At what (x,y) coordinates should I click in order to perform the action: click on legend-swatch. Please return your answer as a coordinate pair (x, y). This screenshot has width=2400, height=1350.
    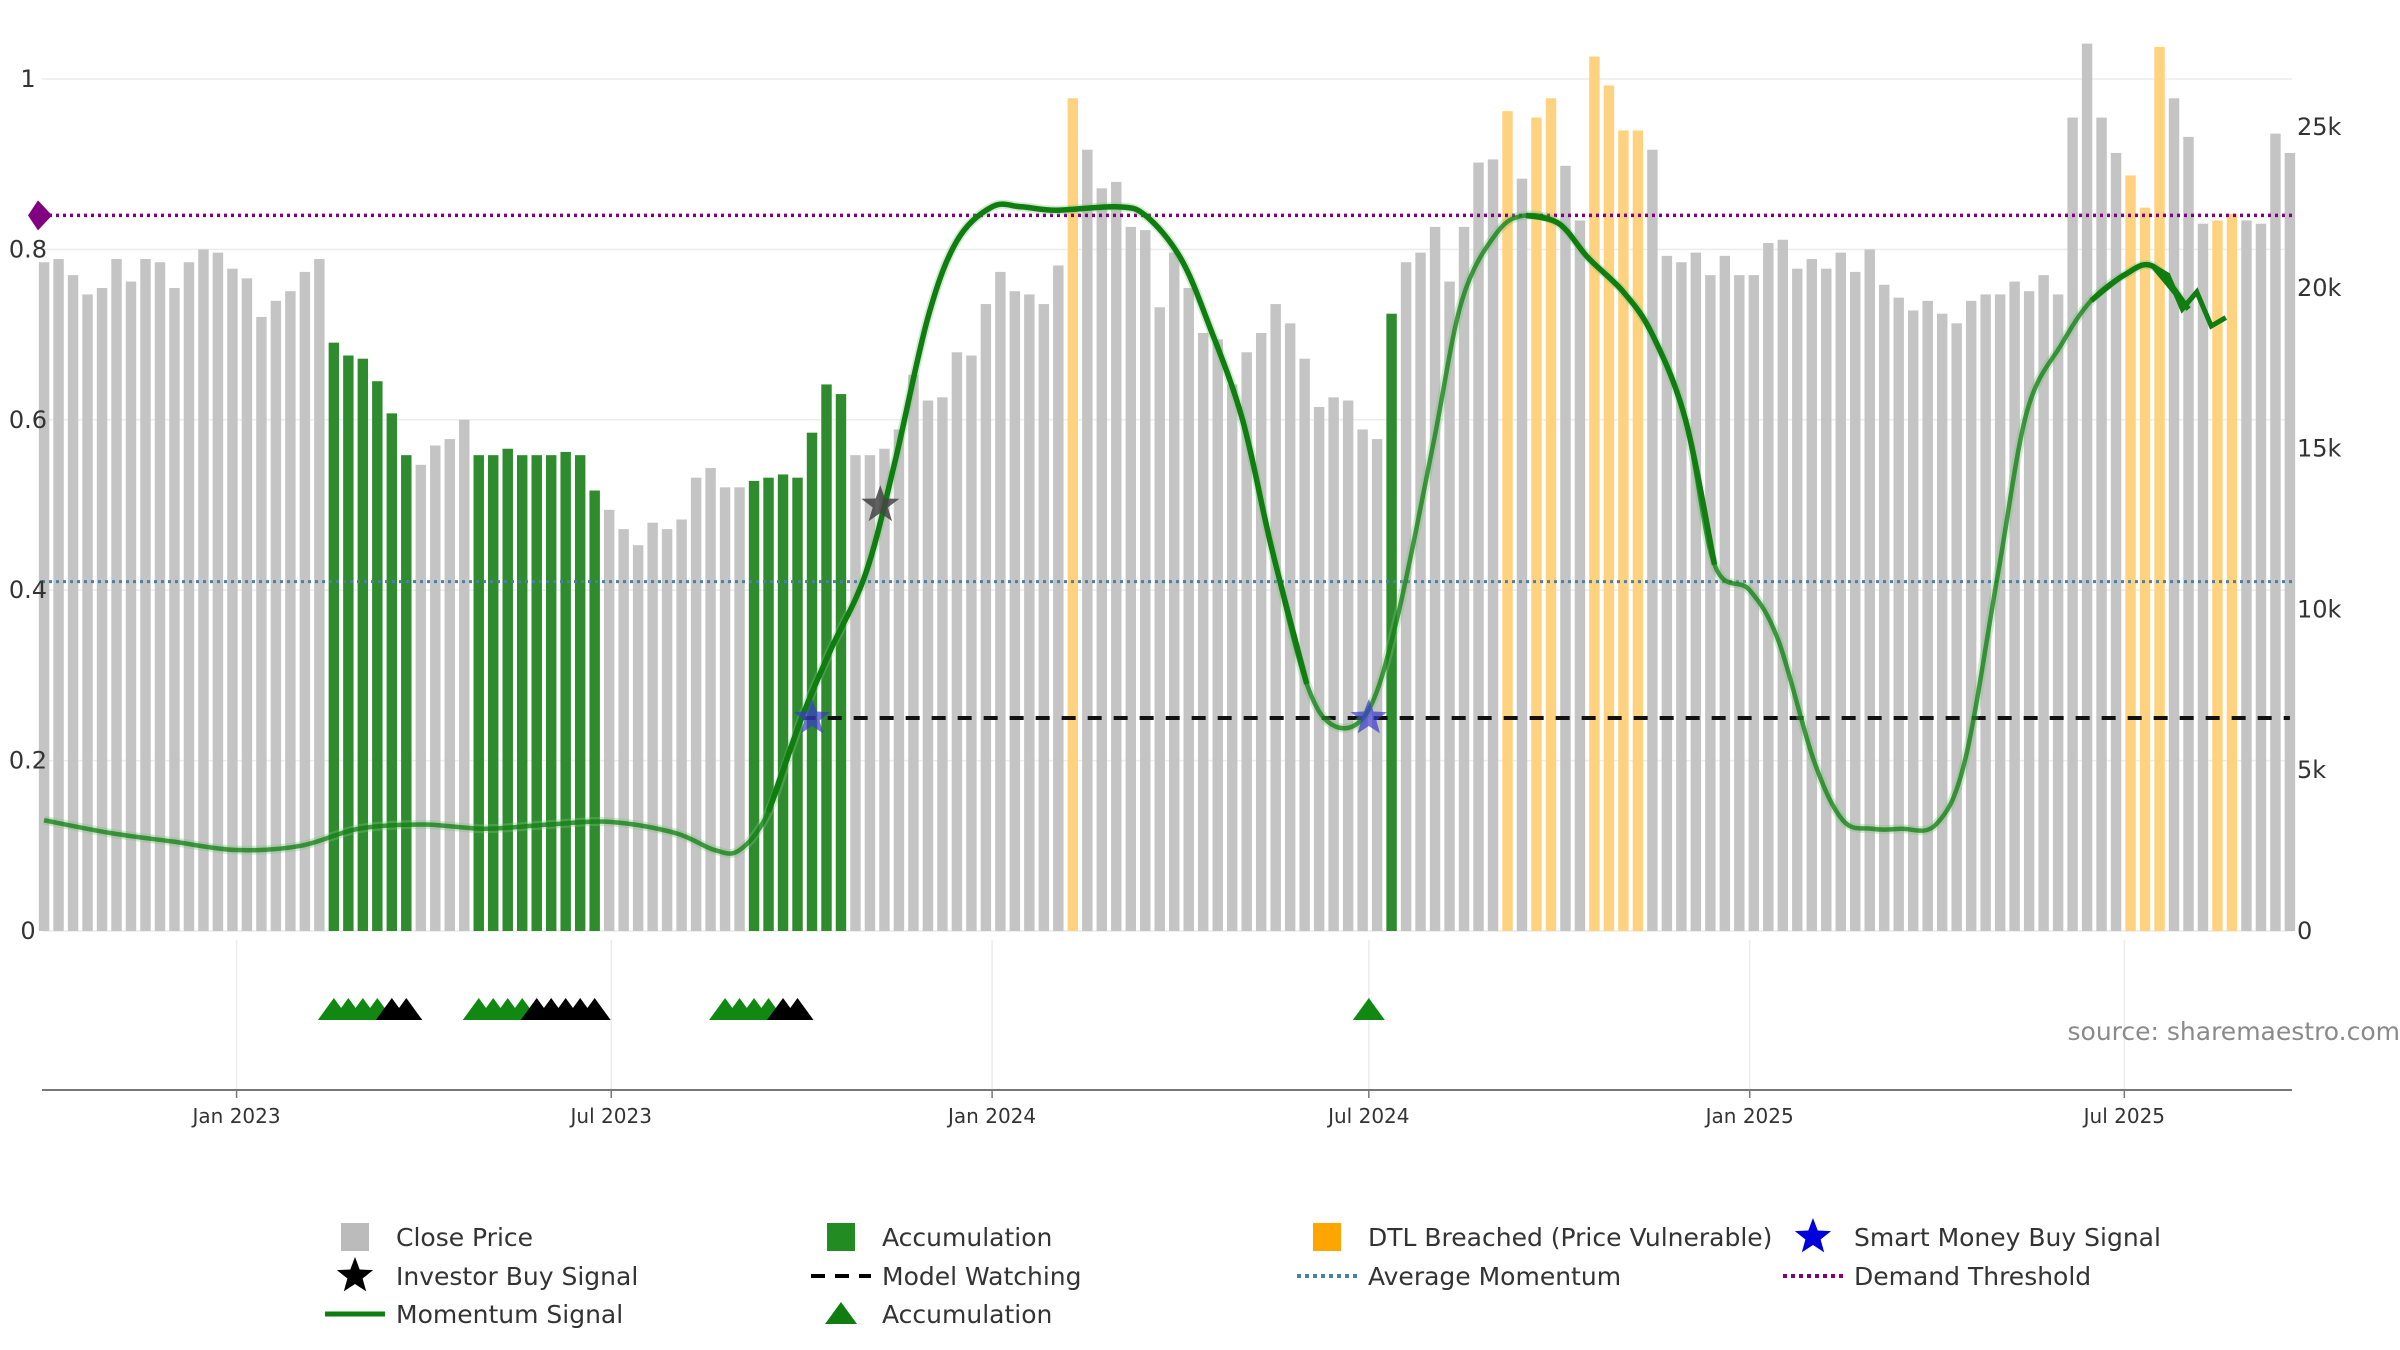
    Looking at the image, I should click on (841, 1237).